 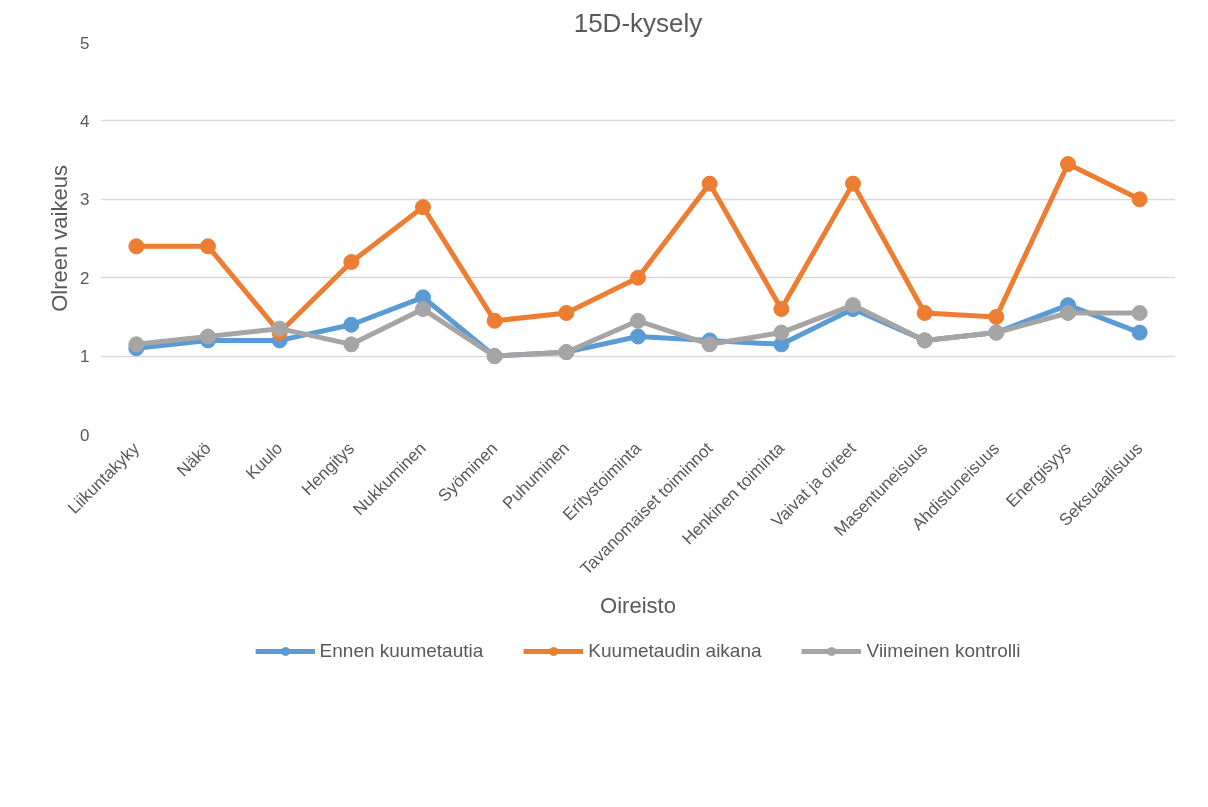 What do you see at coordinates (85, 43) in the screenshot?
I see `y-tick-label: 5` at bounding box center [85, 43].